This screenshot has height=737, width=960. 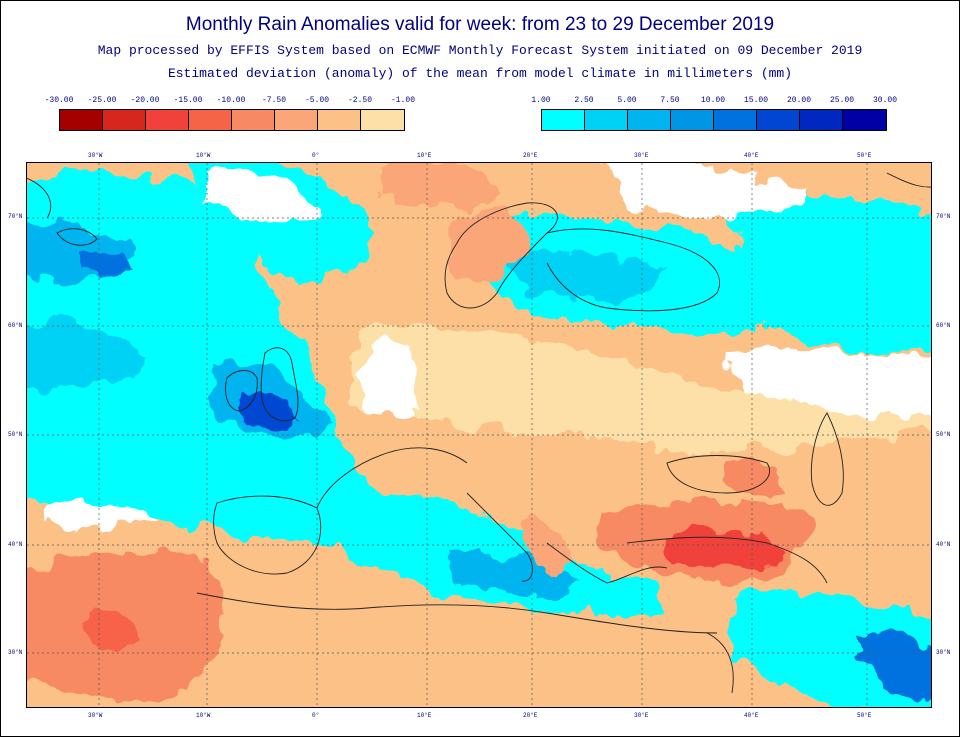 I want to click on legend-positive-label: 7.50, so click(x=670, y=100).